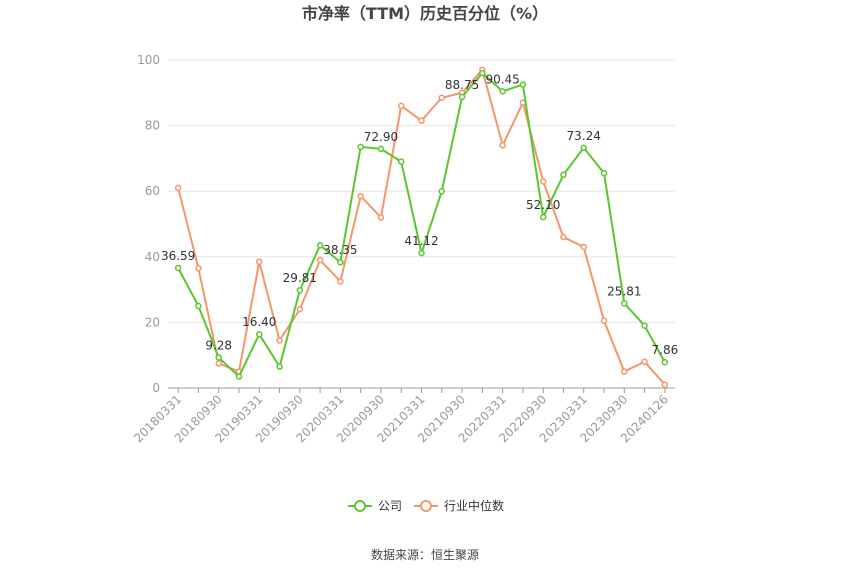 Image resolution: width=850 pixels, height=579 pixels. What do you see at coordinates (584, 136) in the screenshot?
I see `value-label: 73.24` at bounding box center [584, 136].